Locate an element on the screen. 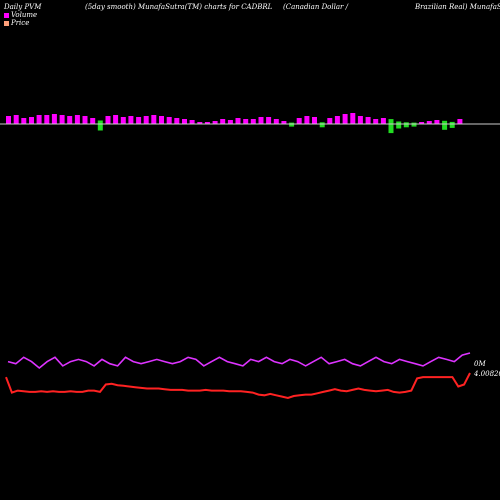  legend-volume-label: Volume is located at coordinates (24, 15).